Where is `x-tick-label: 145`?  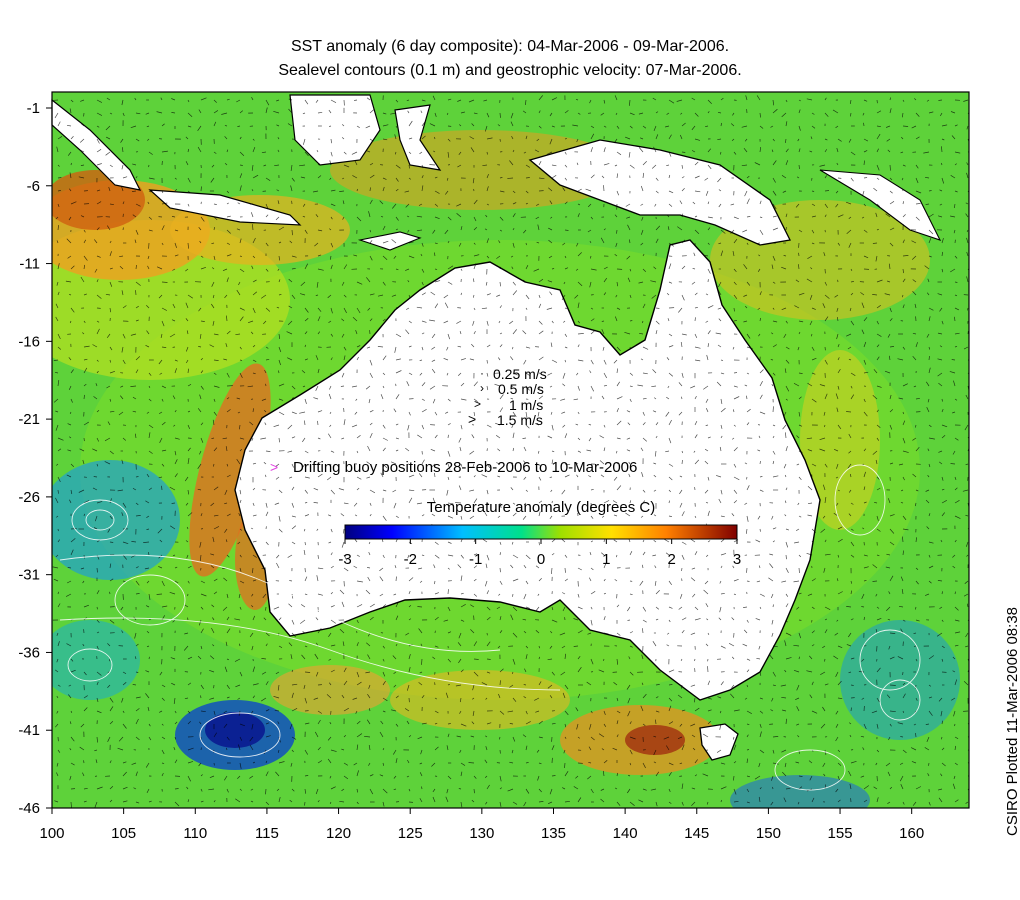
x-tick-label: 145 is located at coordinates (696, 833).